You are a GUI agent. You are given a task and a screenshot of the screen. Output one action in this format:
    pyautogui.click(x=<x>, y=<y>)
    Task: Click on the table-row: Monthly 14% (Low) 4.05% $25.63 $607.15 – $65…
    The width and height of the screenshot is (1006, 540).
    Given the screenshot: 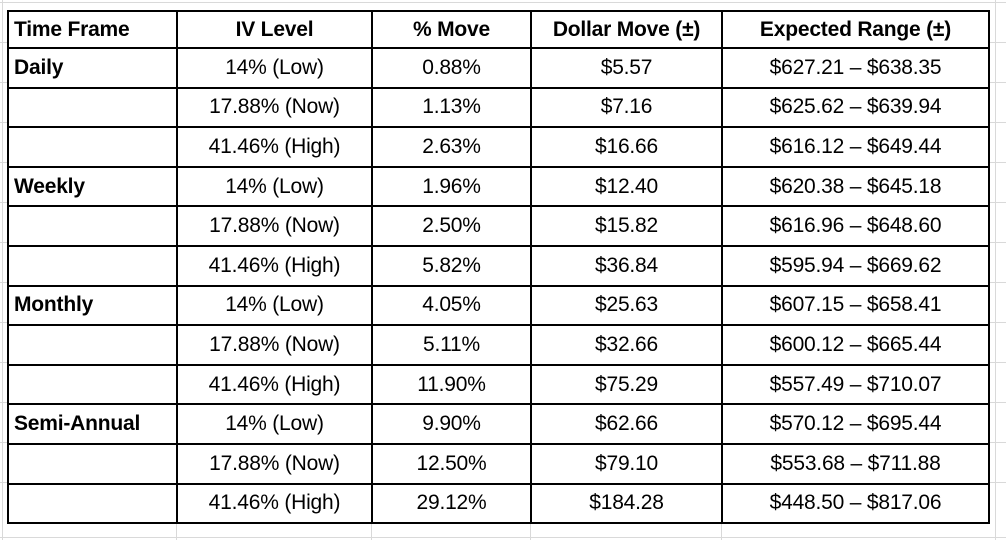 What is the action you would take?
    pyautogui.click(x=498, y=305)
    